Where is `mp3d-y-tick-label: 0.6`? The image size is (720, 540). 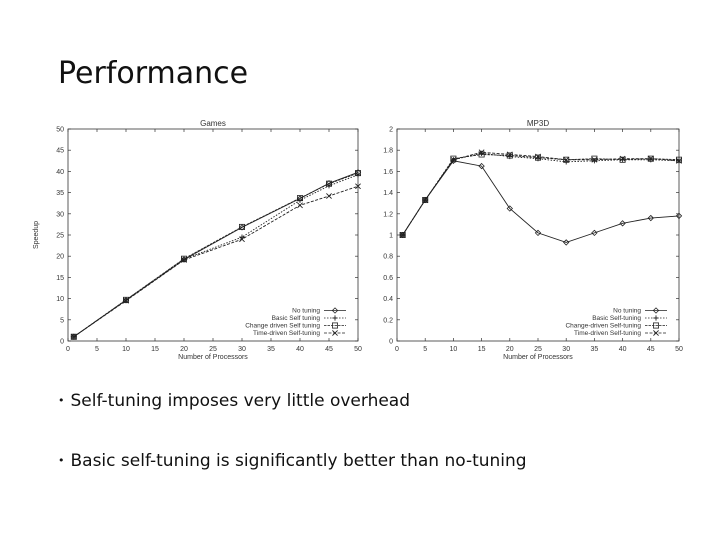
mp3d-y-tick-label: 0.6 is located at coordinates (388, 278).